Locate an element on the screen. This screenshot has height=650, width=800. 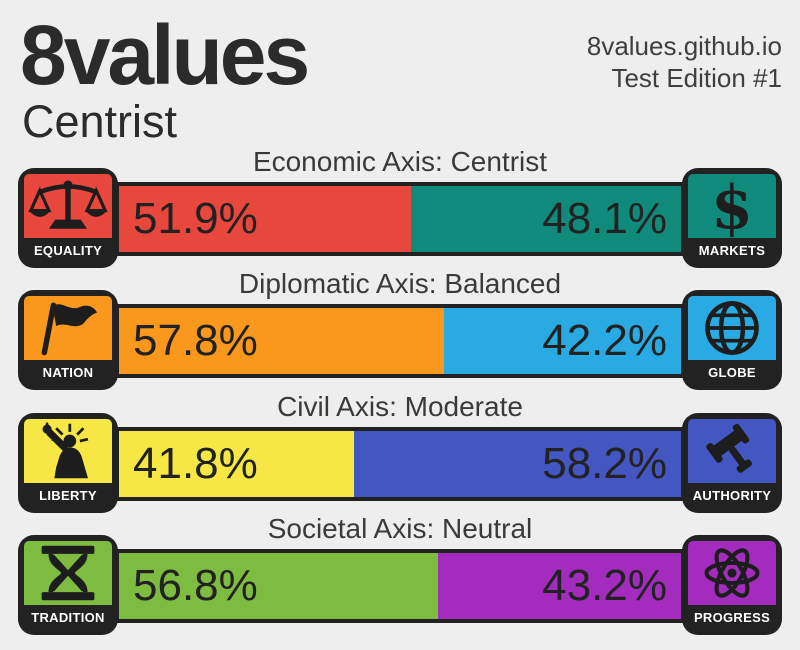
percent-left: 51.9% is located at coordinates (195, 218).